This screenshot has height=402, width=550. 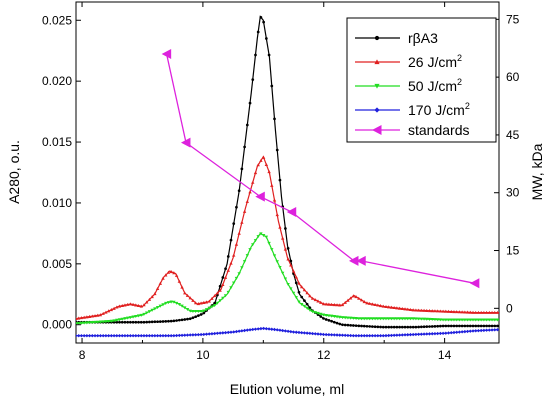 What do you see at coordinates (439, 109) in the screenshot?
I see `legend-label-170: 170 J/cm2` at bounding box center [439, 109].